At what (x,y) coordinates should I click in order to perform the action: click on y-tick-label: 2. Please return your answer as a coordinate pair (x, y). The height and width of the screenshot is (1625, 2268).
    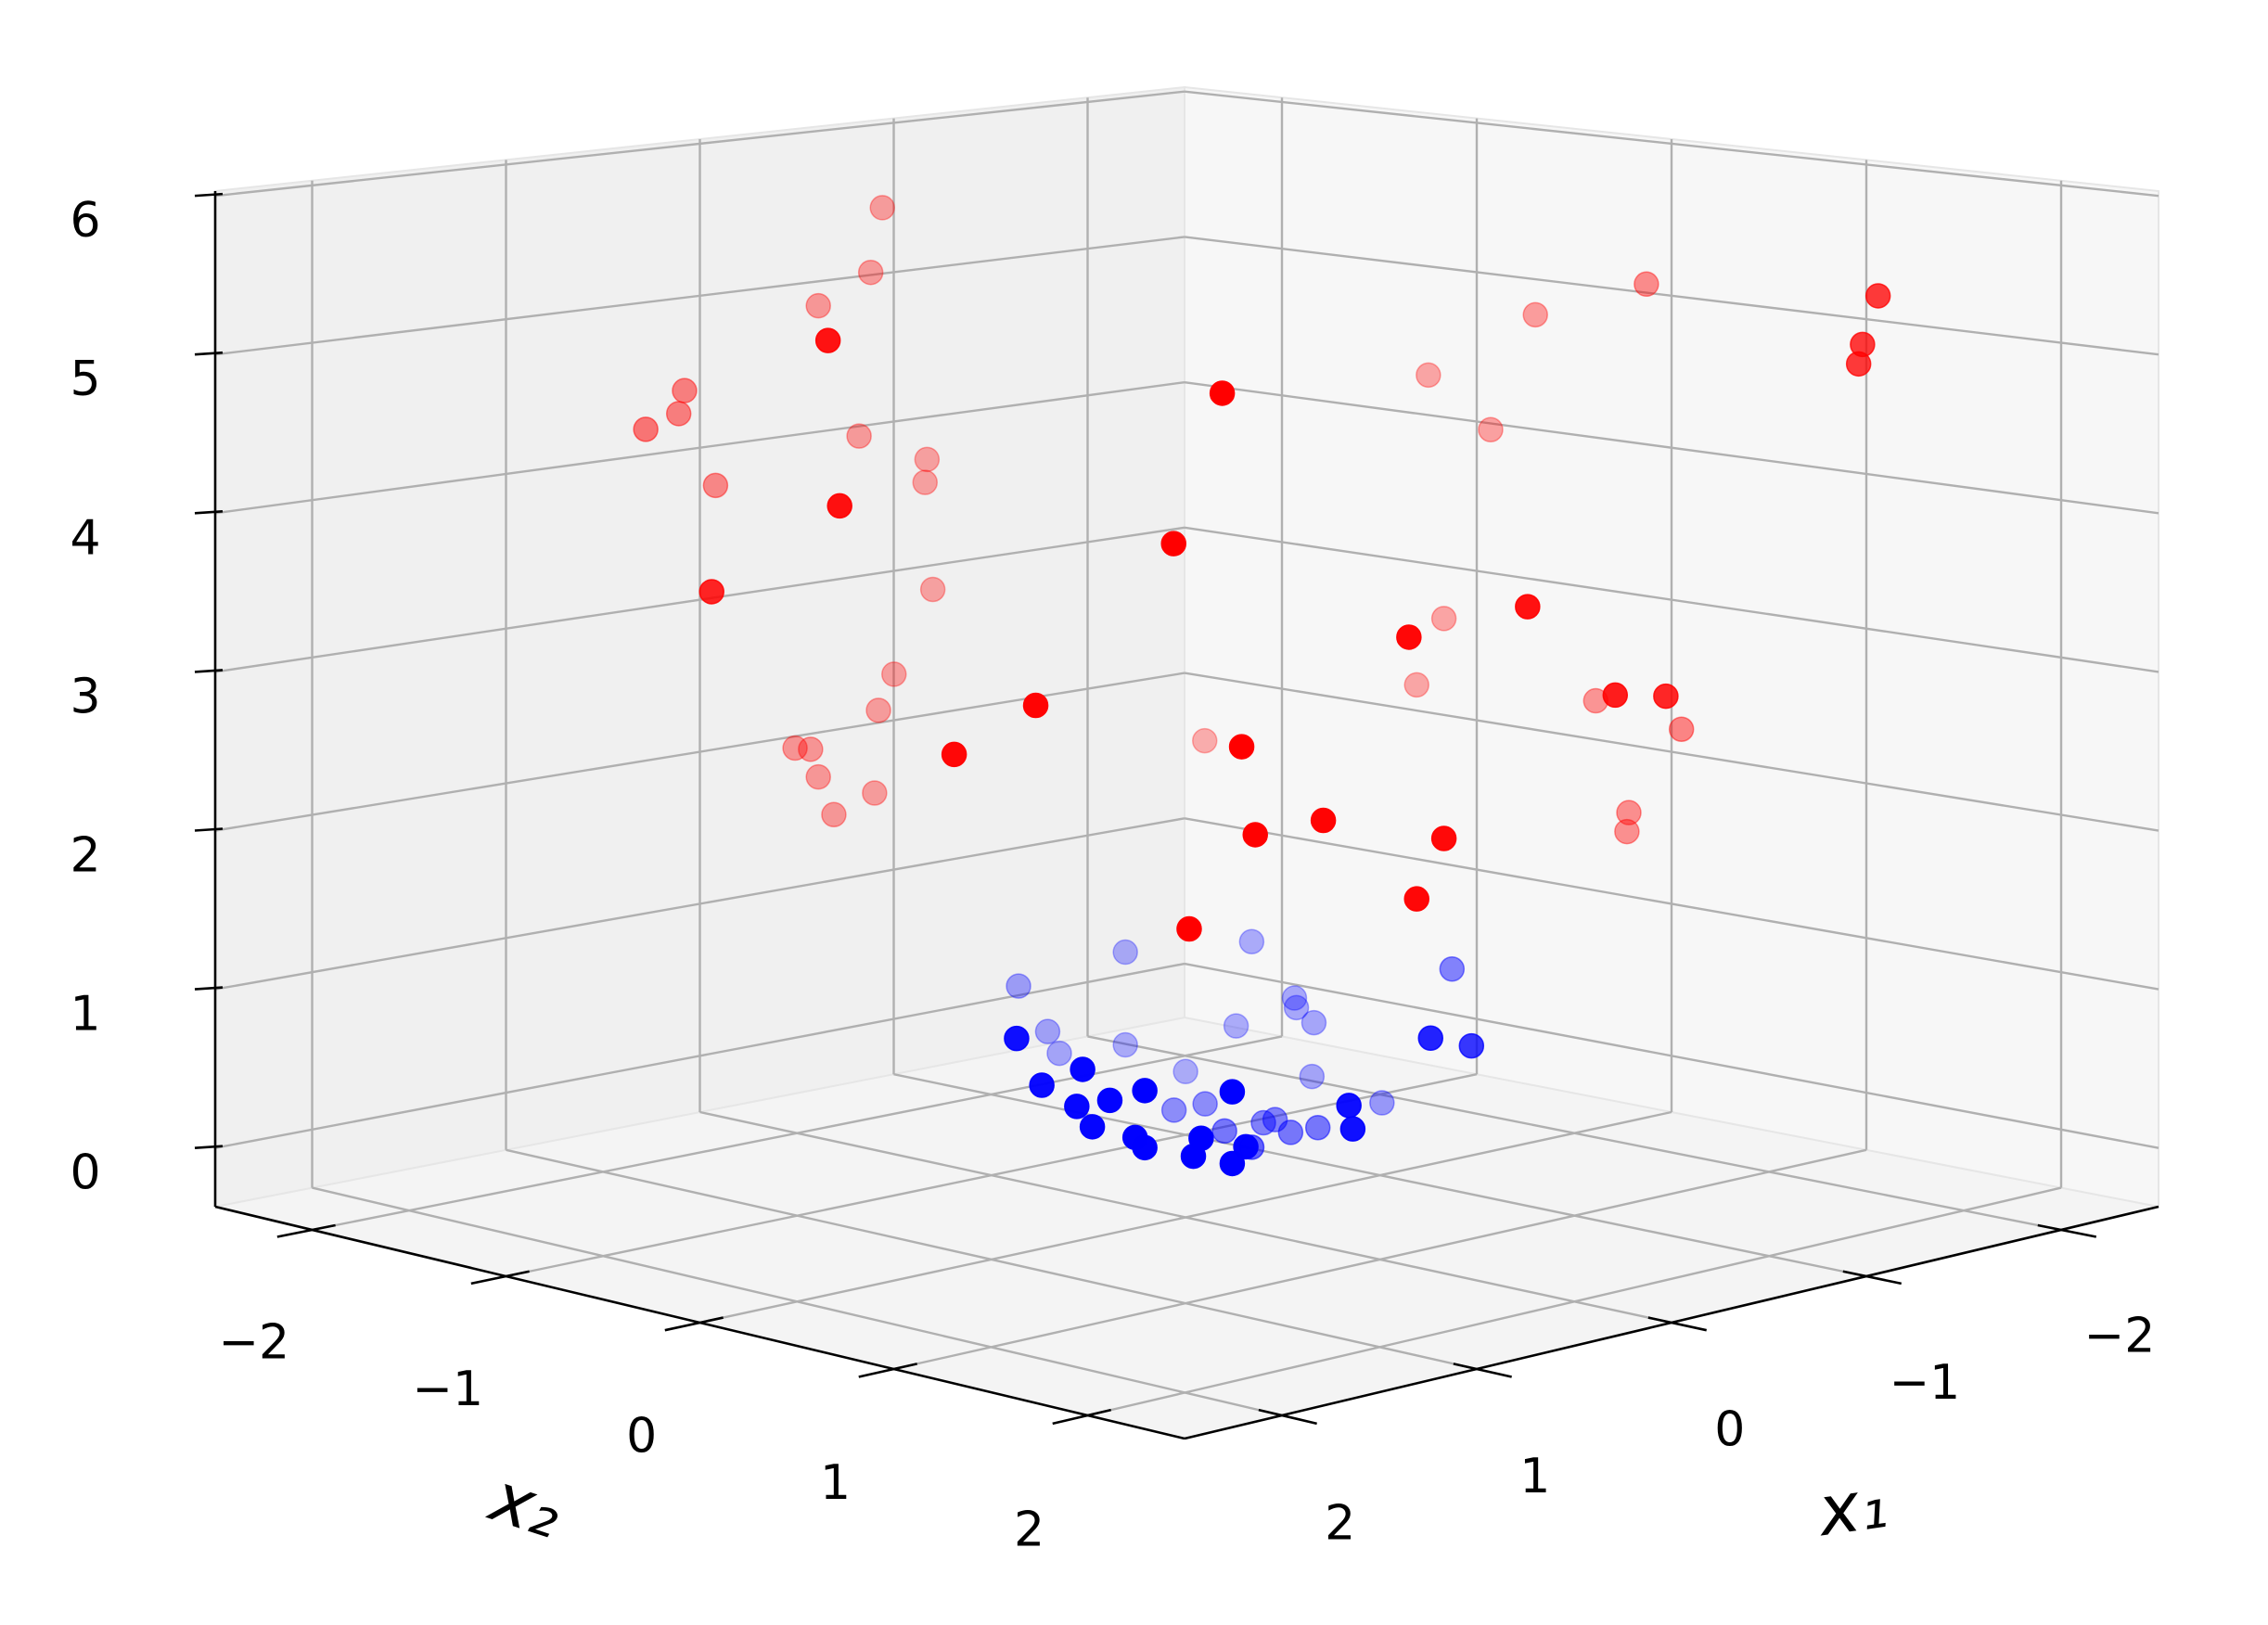
    Looking at the image, I should click on (1029, 1531).